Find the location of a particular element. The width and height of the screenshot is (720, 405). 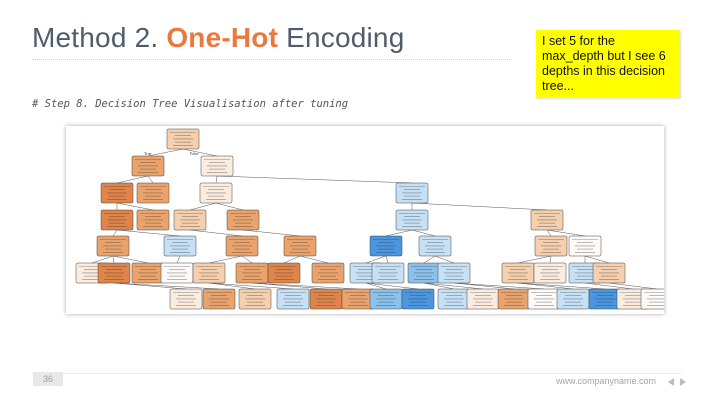

title-divider is located at coordinates (272, 59).